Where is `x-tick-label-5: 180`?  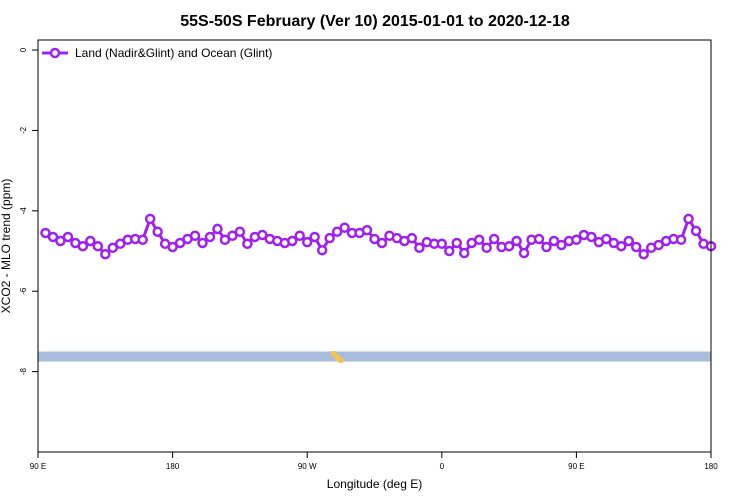
x-tick-label-5: 180 is located at coordinates (711, 466).